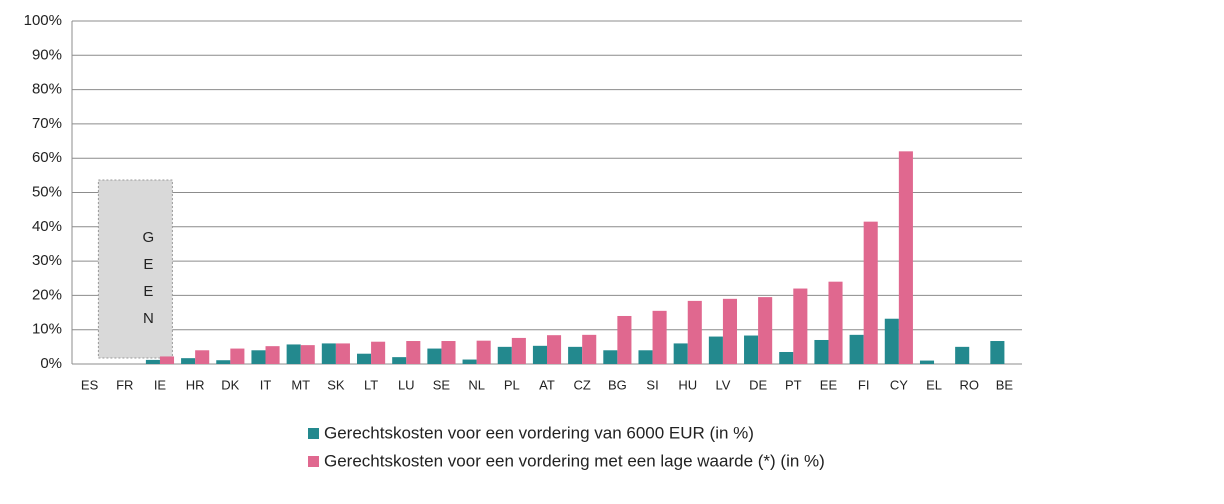 The height and width of the screenshot is (504, 1224). I want to click on y-tick-label: 60%, so click(47, 157).